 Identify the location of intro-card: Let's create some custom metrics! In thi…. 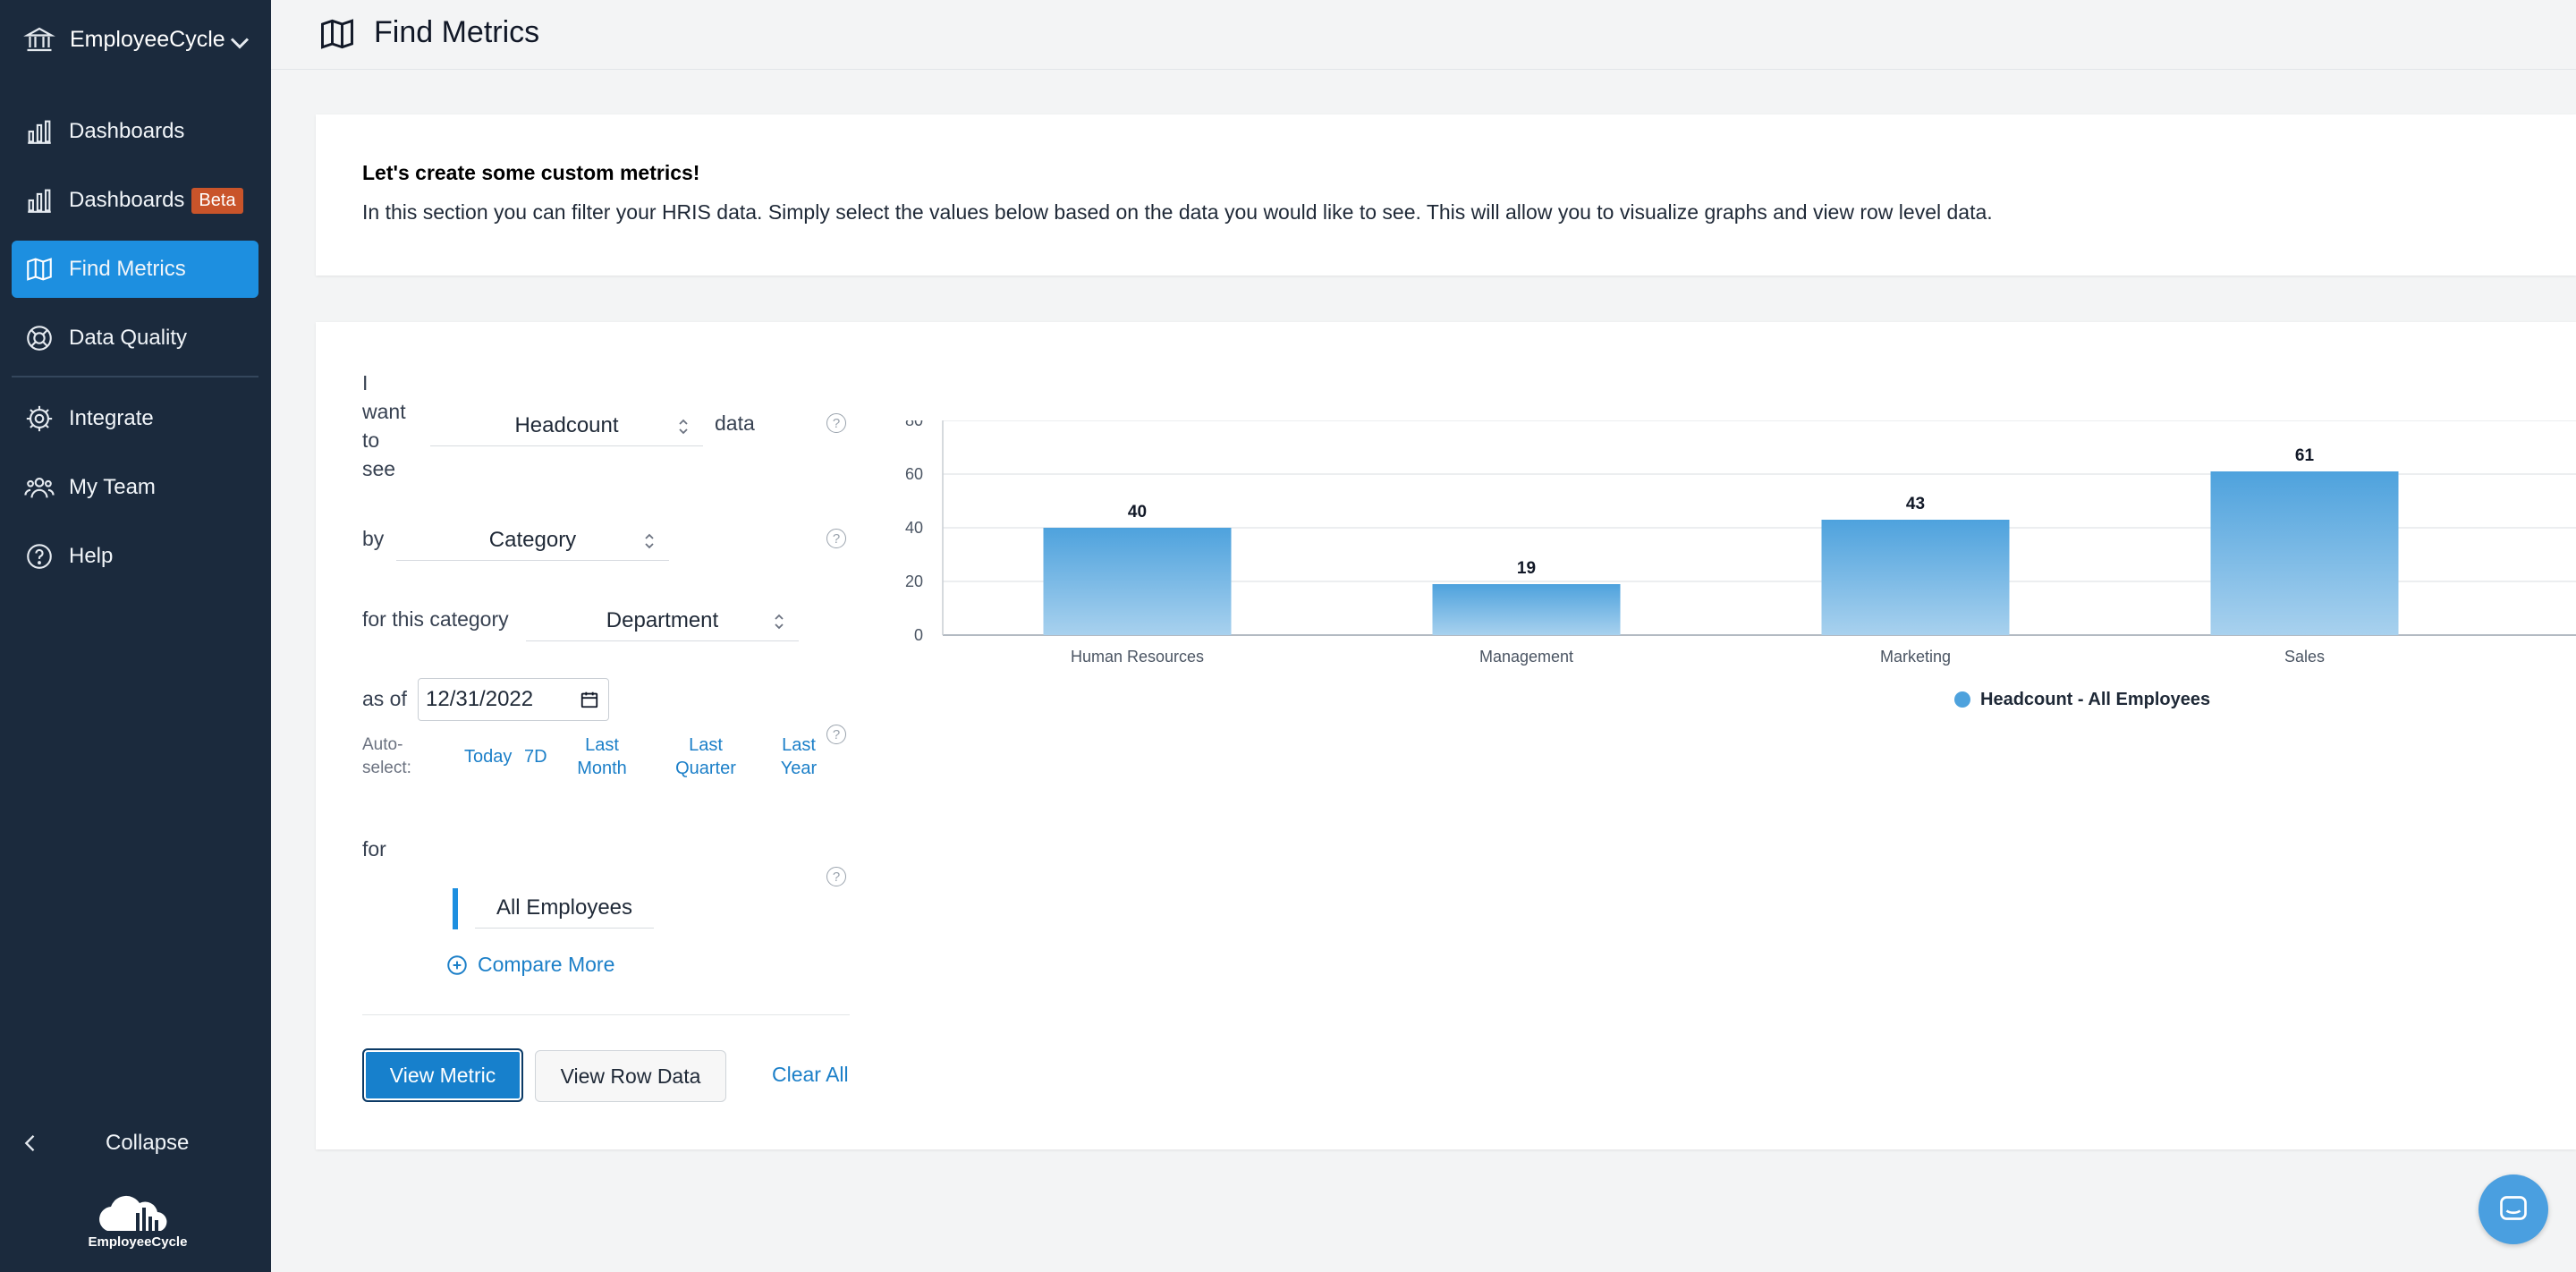
(1446, 195).